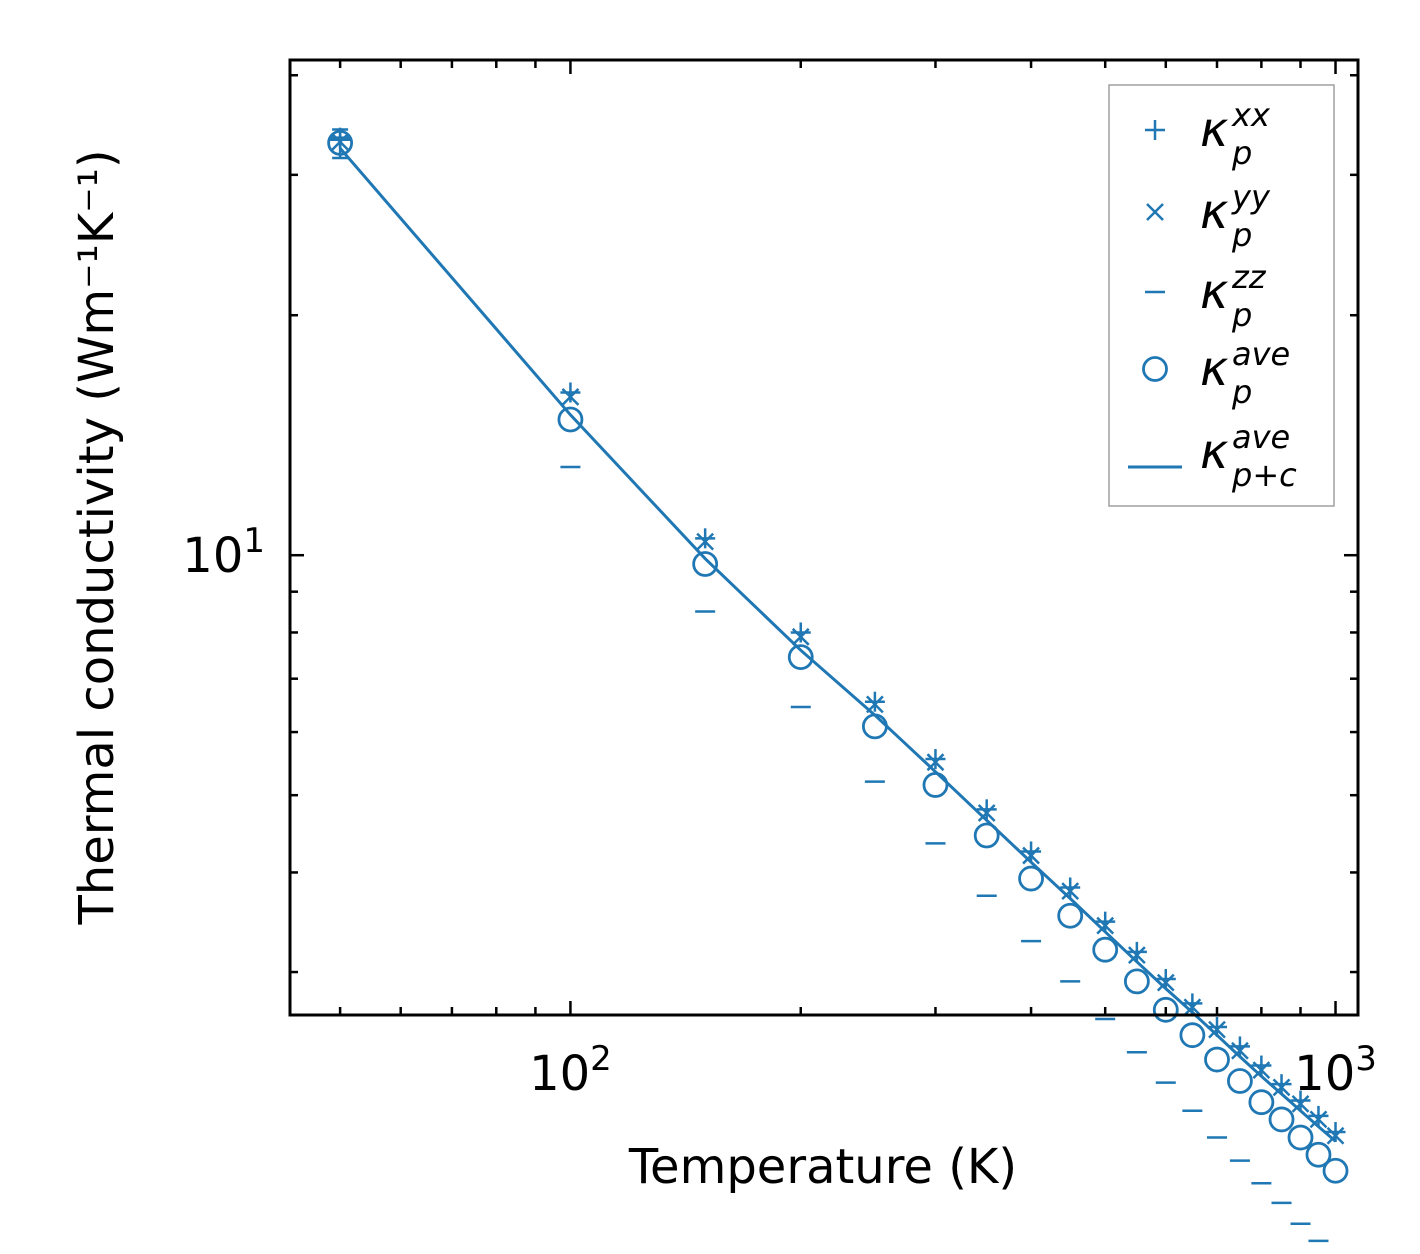 The height and width of the screenshot is (1254, 1420). I want to click on x-axis-label: Temperature (K), so click(822, 1167).